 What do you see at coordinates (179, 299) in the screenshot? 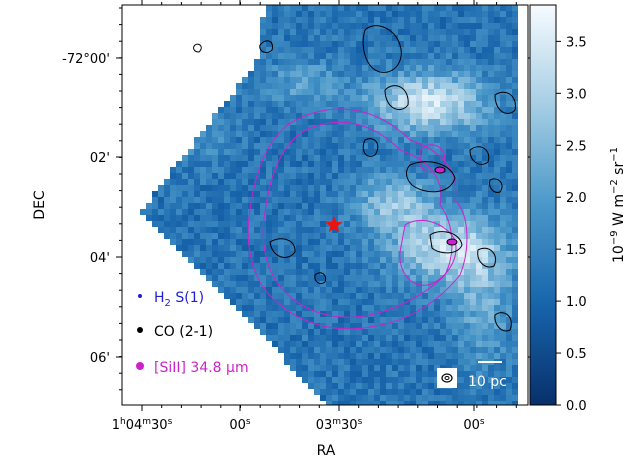
I see `legend-label-h2: H2 S(1)` at bounding box center [179, 299].